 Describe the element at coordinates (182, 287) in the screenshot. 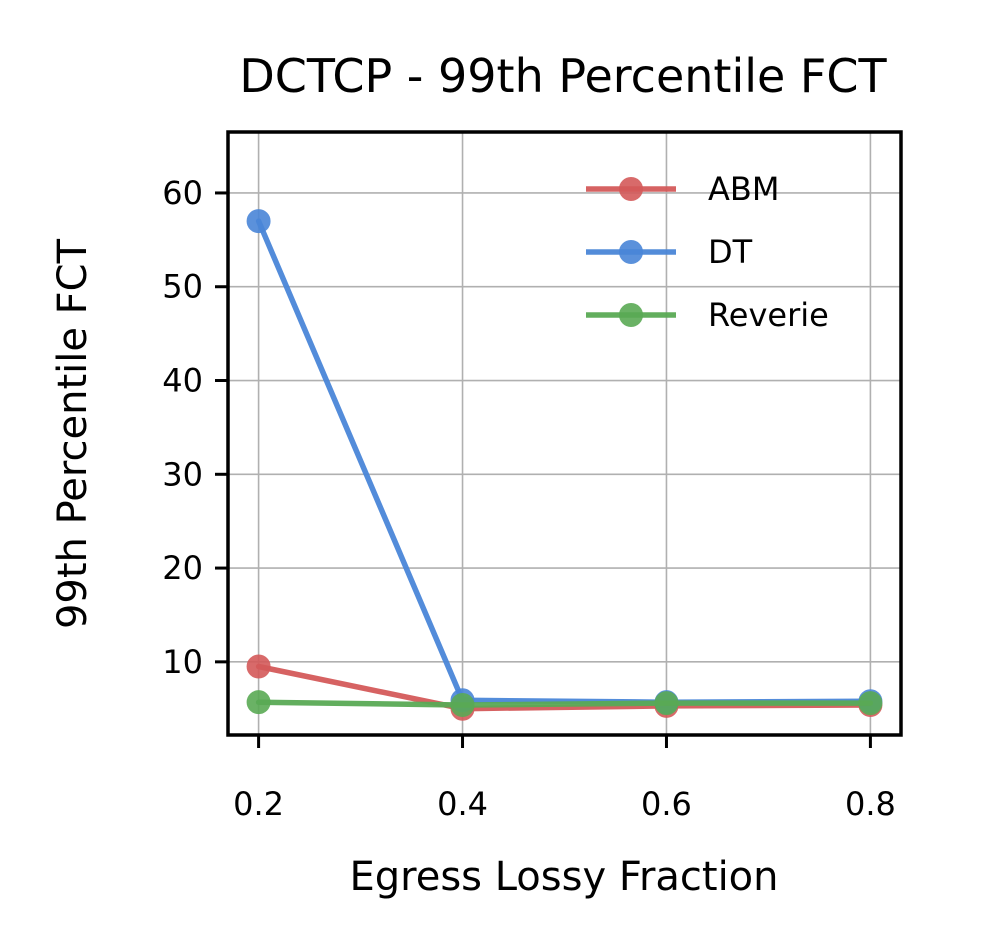

I see `y-tick-label: 50` at that location.